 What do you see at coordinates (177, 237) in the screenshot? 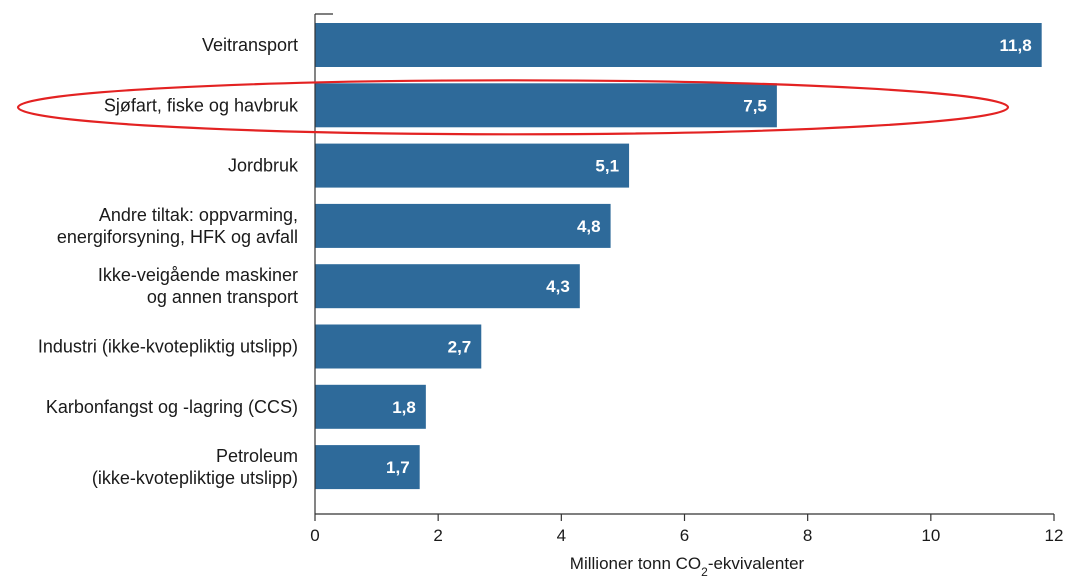
I see `category-label-line: energiforsyning, HFK og avfall` at bounding box center [177, 237].